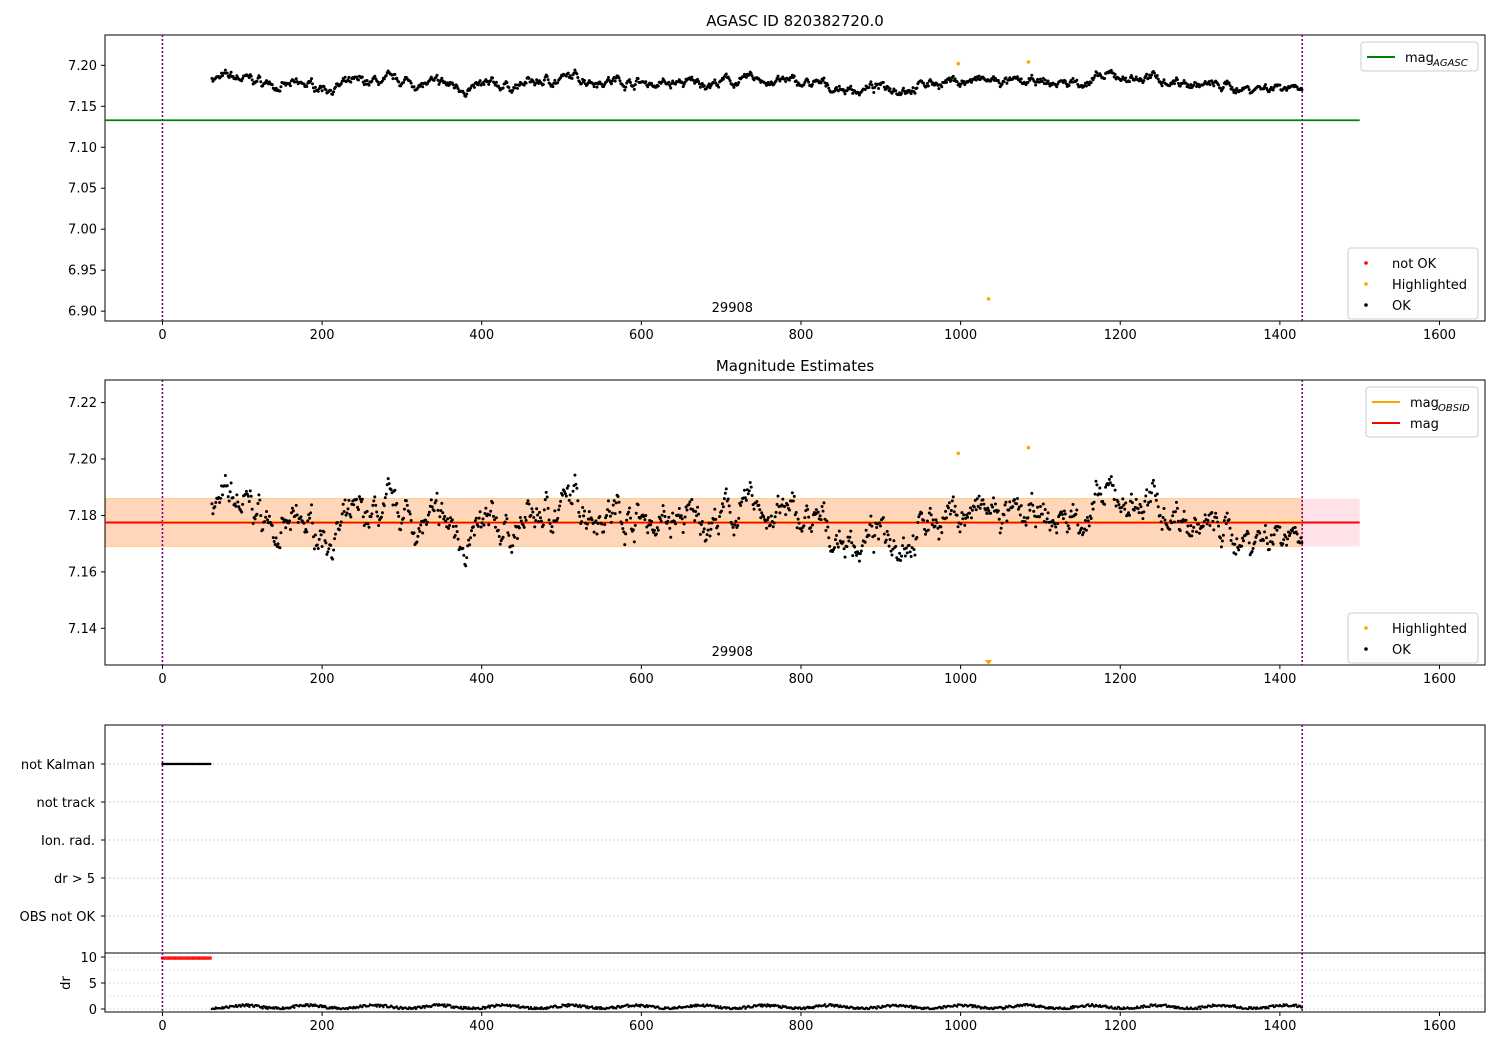  What do you see at coordinates (1419, 56) in the screenshot?
I see `legend-agasc` at bounding box center [1419, 56].